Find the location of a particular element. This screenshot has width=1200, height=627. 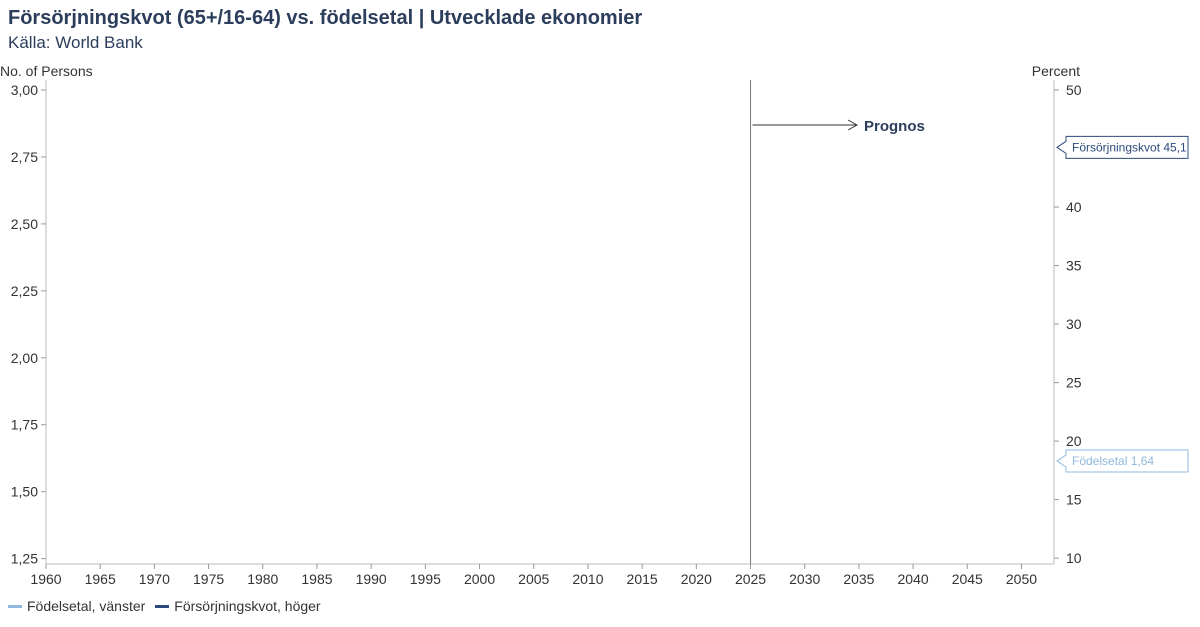

legend-item-fodelsetal: Födelsetal, vänster is located at coordinates (76, 606).